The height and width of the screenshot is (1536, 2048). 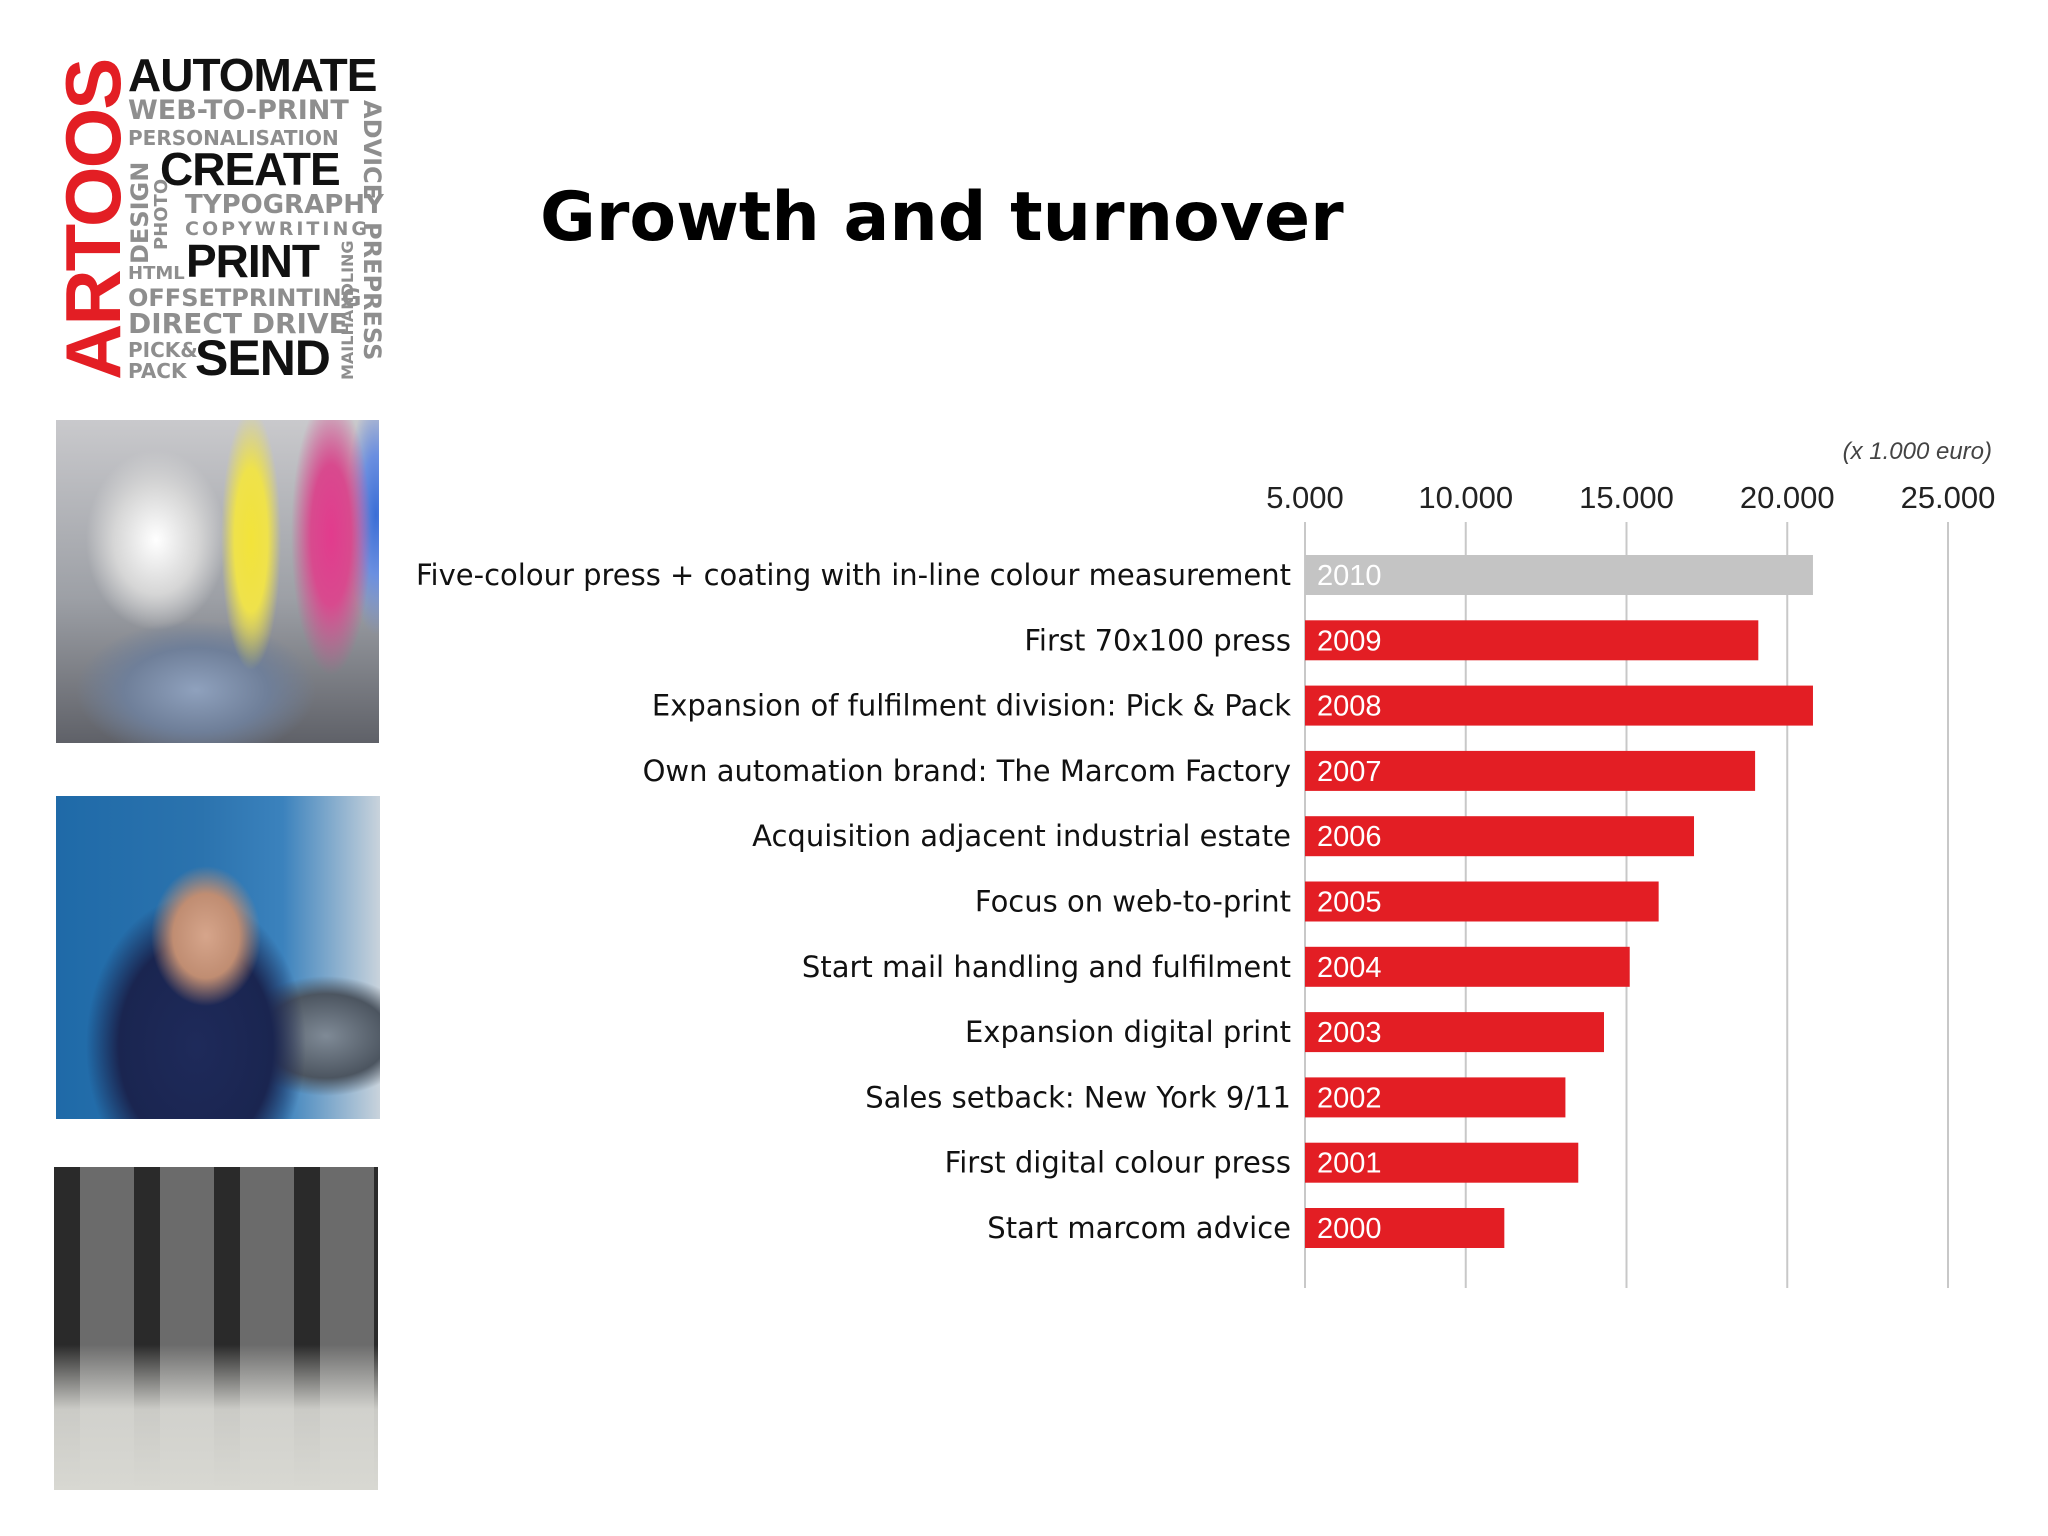 What do you see at coordinates (233, 138) in the screenshot?
I see `logo-word-personalisation: PERSONALISATION` at bounding box center [233, 138].